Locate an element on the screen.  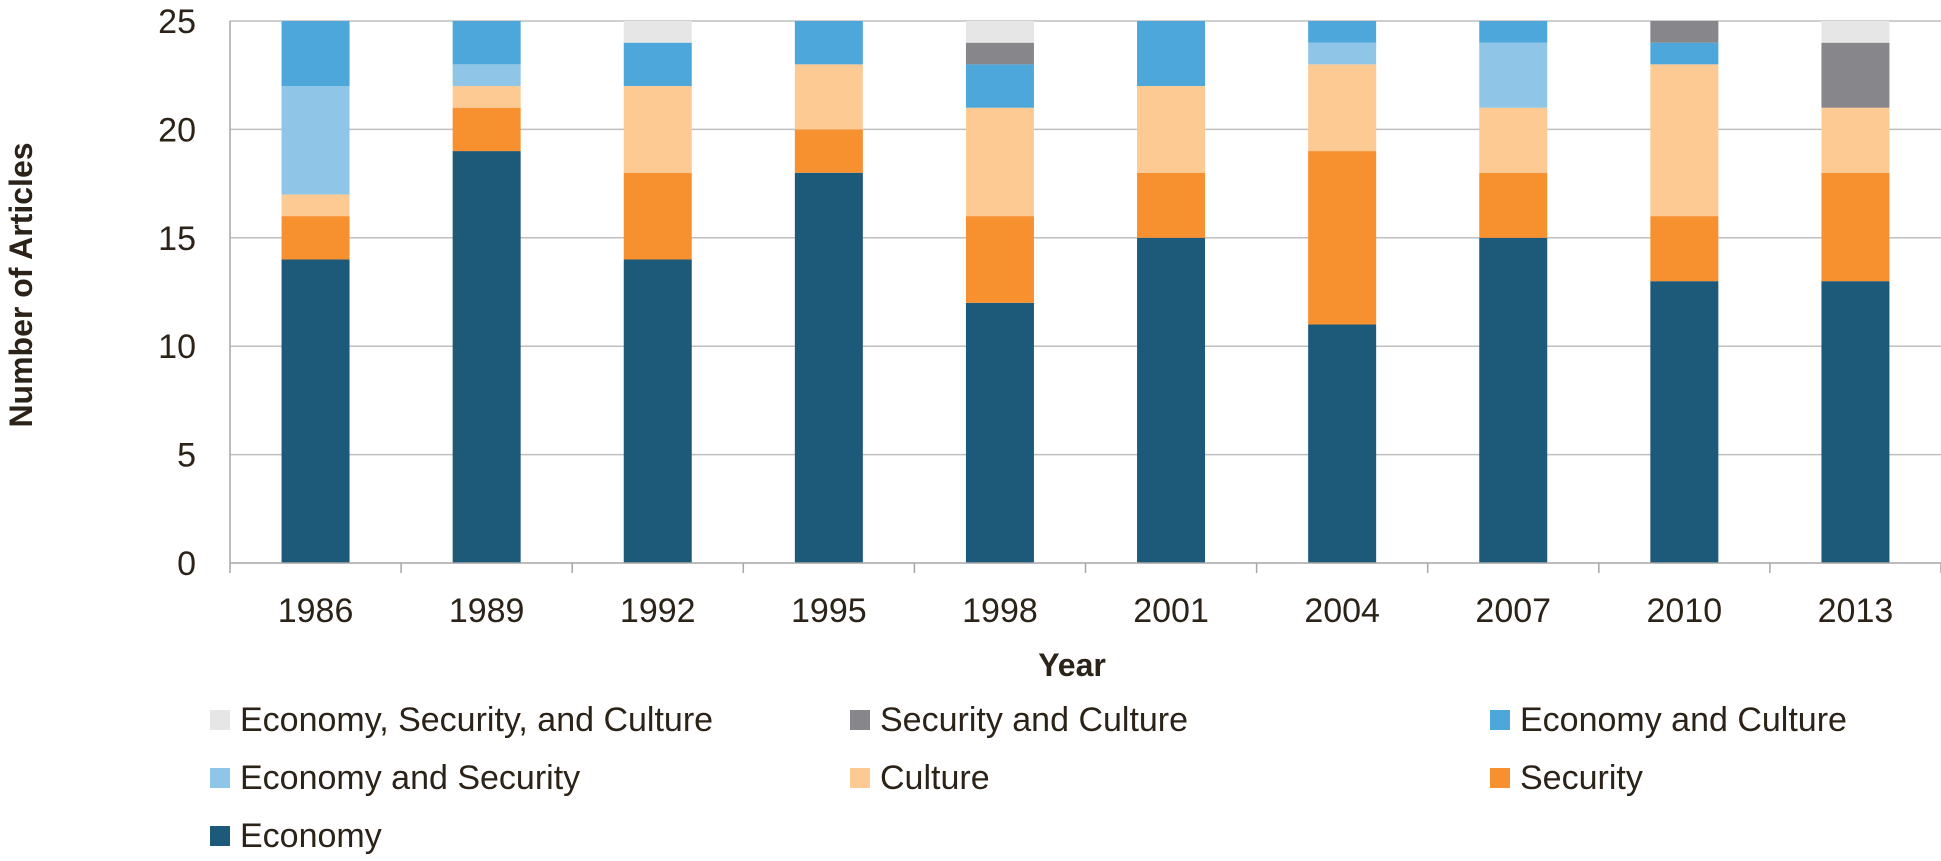
y-axis-title: Number of Articles is located at coordinates (21, 284).